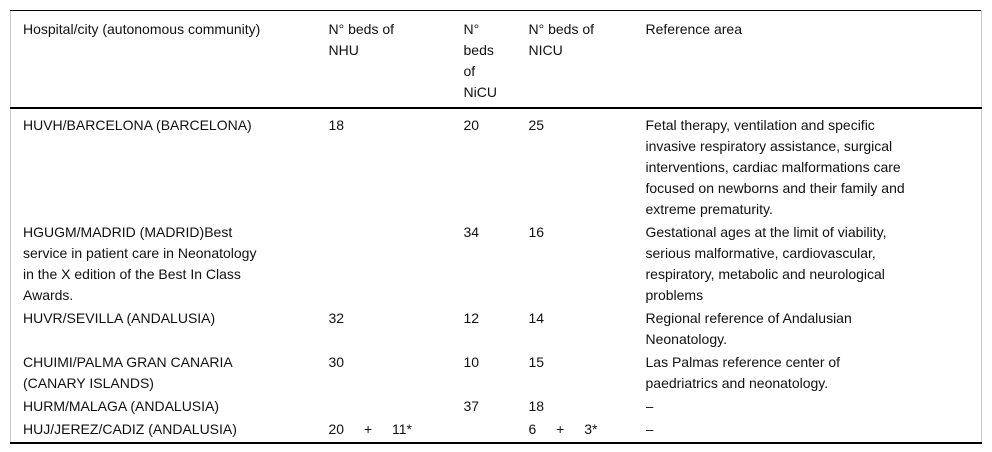 This screenshot has width=992, height=452. I want to click on col-header-reference-area: Reference area, so click(813, 59).